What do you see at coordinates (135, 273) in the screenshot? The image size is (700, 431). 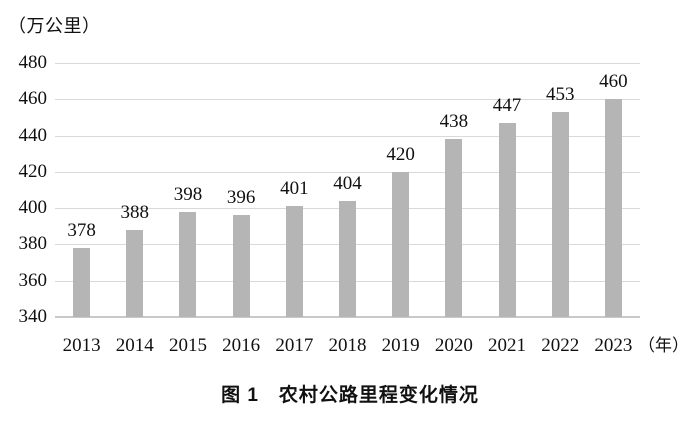 I see `bar-2014` at bounding box center [135, 273].